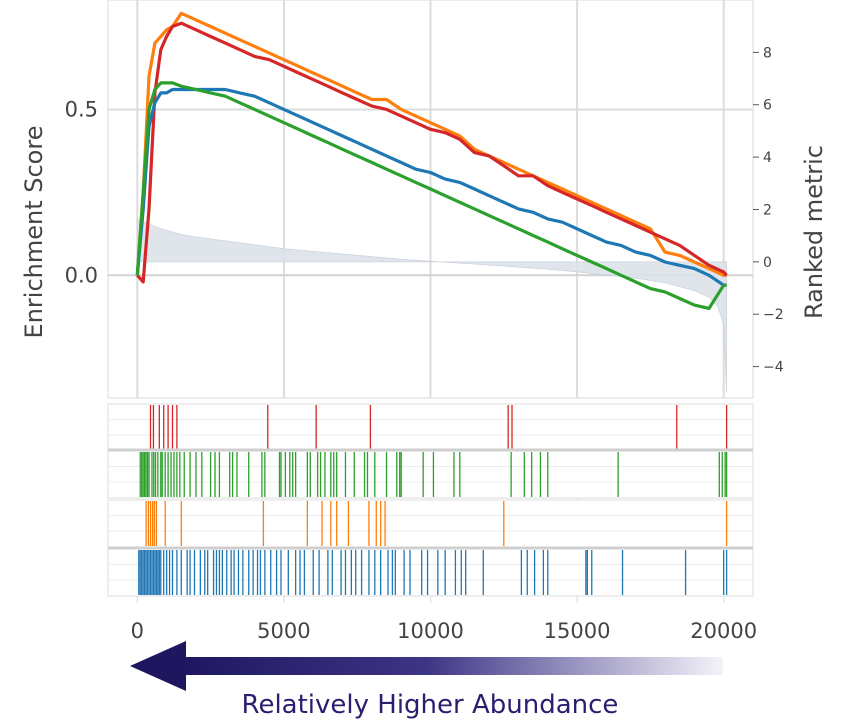 The height and width of the screenshot is (722, 841). Describe the element at coordinates (430, 631) in the screenshot. I see `x-tick-label: 10000` at that location.